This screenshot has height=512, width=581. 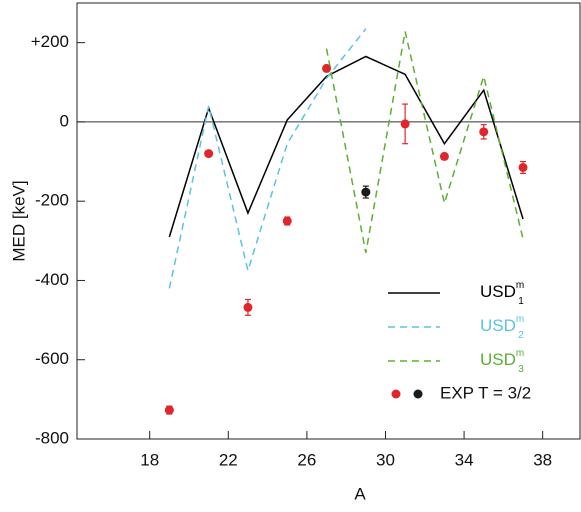 I want to click on x-tick-label: 26, so click(x=306, y=459).